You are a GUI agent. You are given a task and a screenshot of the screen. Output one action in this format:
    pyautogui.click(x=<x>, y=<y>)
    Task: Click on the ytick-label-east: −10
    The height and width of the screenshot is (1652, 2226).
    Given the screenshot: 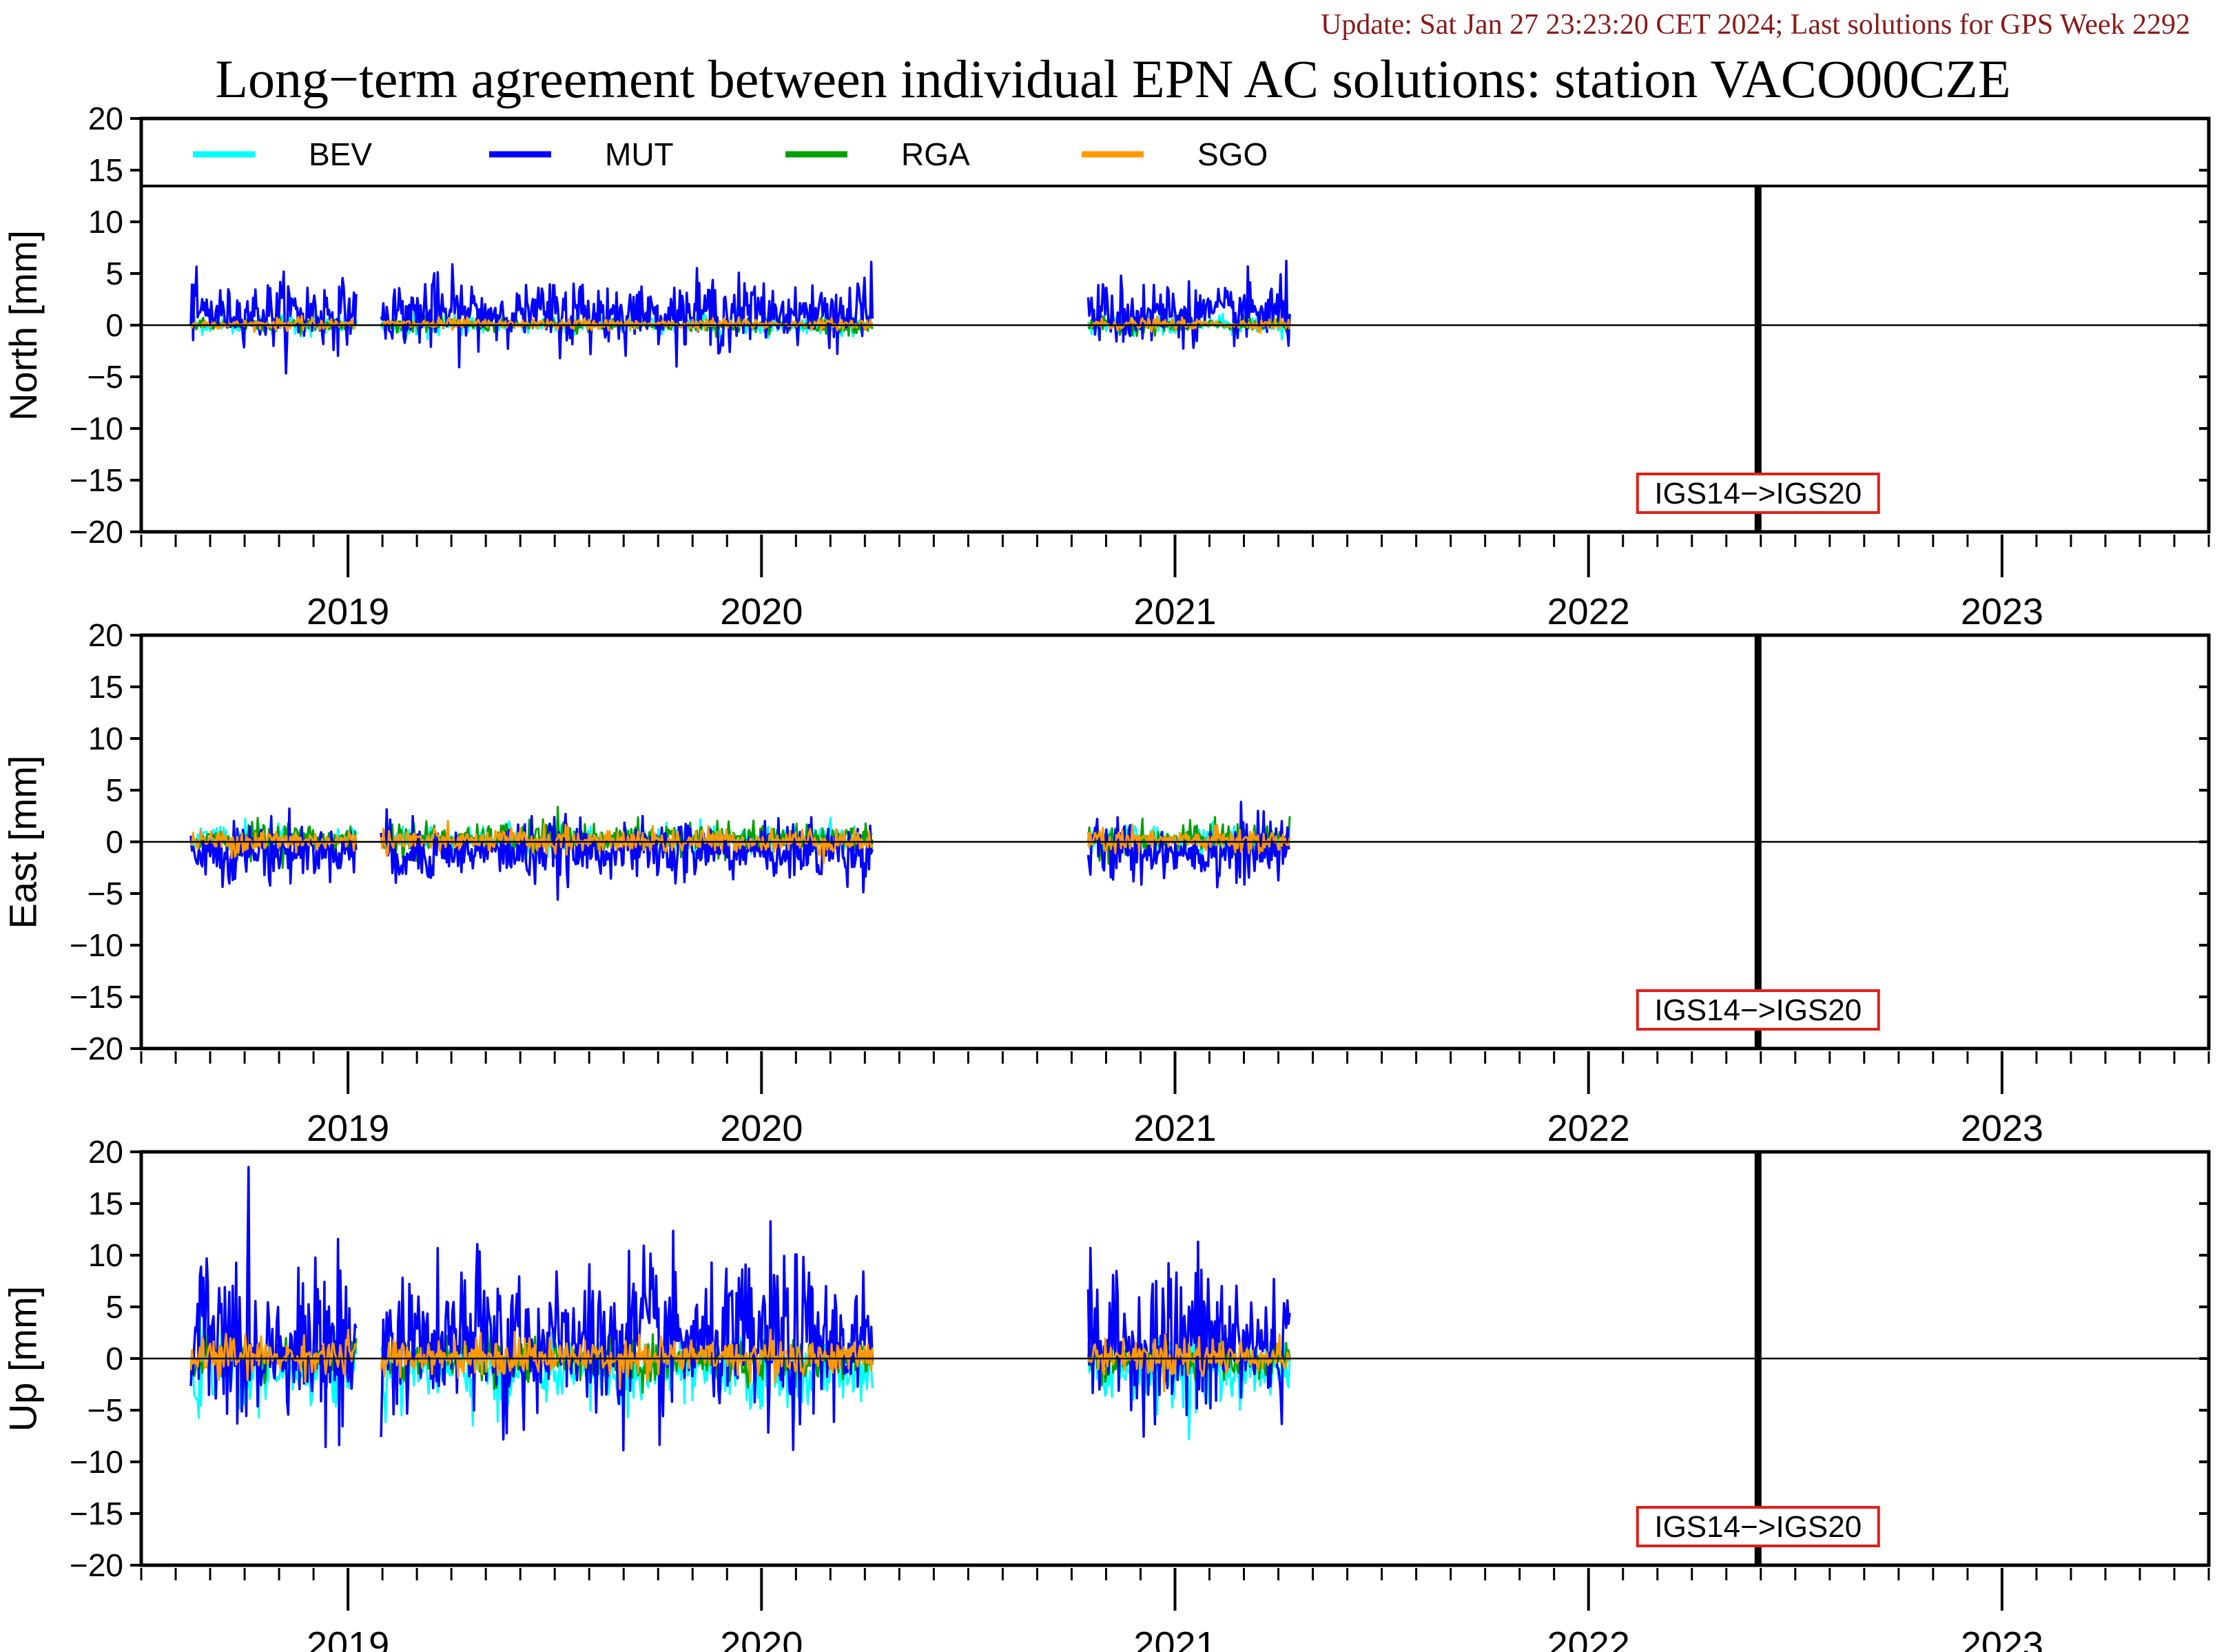 What is the action you would take?
    pyautogui.click(x=96, y=945)
    